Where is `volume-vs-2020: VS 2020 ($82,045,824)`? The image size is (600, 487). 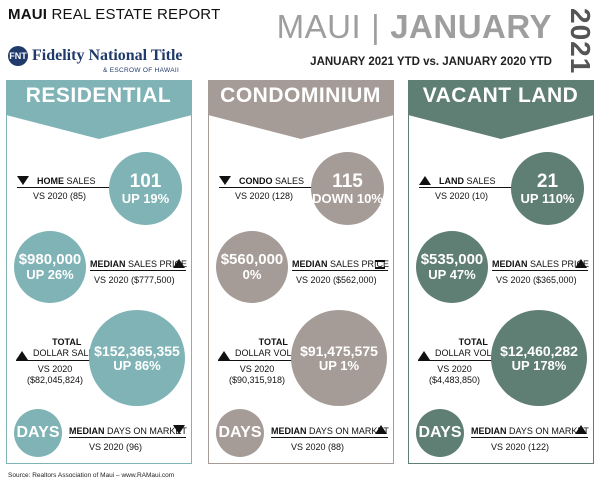
volume-vs-2020: VS 2020 ($82,045,824) is located at coordinates (55, 374).